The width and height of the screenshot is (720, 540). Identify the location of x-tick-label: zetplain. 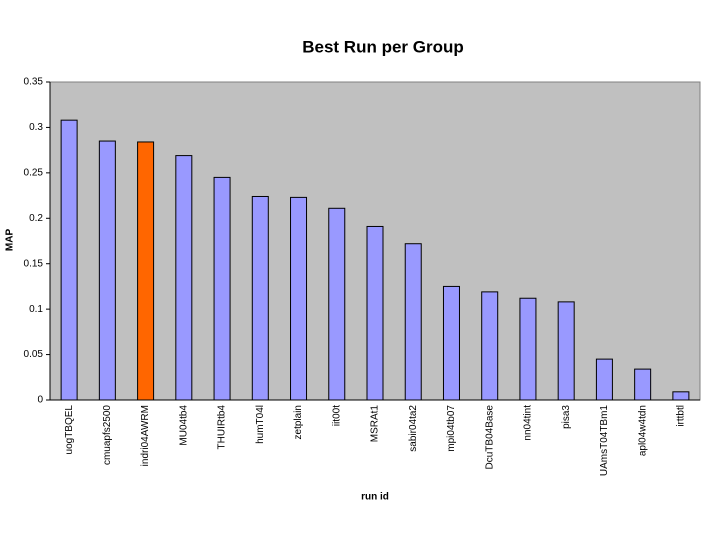
(298, 422).